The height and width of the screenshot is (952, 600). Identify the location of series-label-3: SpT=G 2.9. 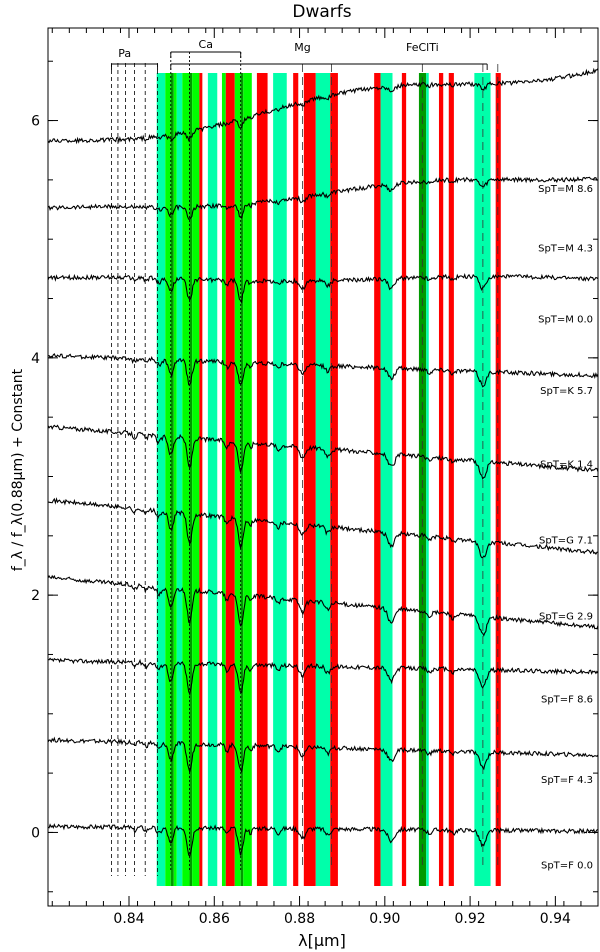
(566, 616).